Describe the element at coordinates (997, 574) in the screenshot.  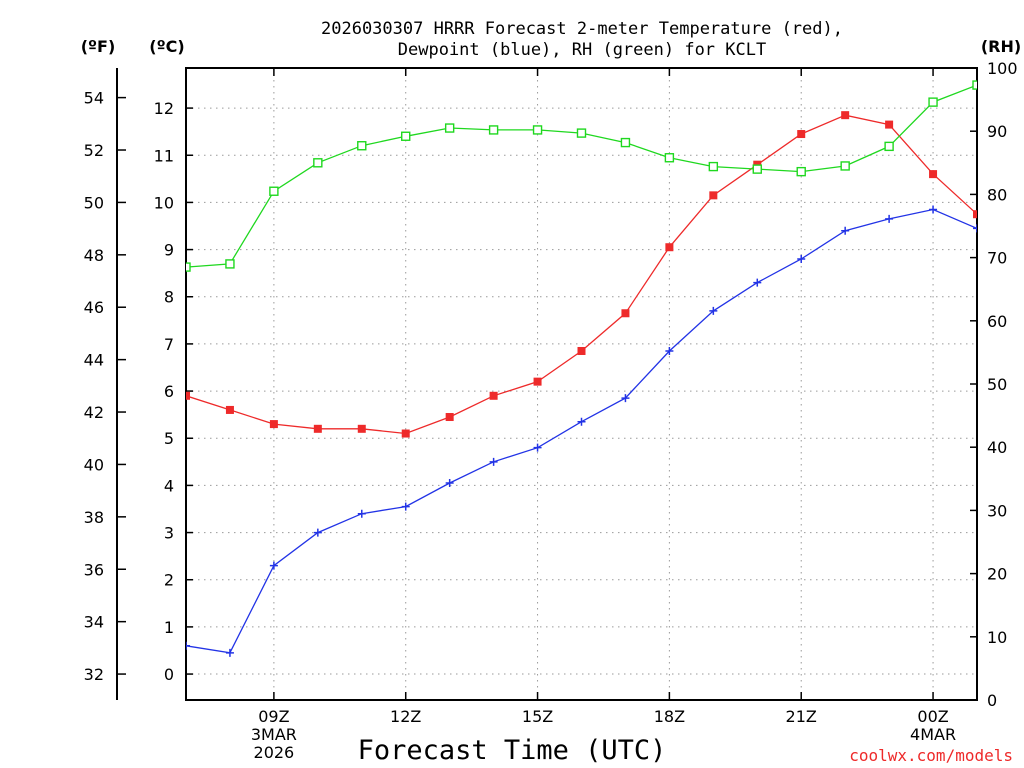
I see `rh-tick-label: 20` at that location.